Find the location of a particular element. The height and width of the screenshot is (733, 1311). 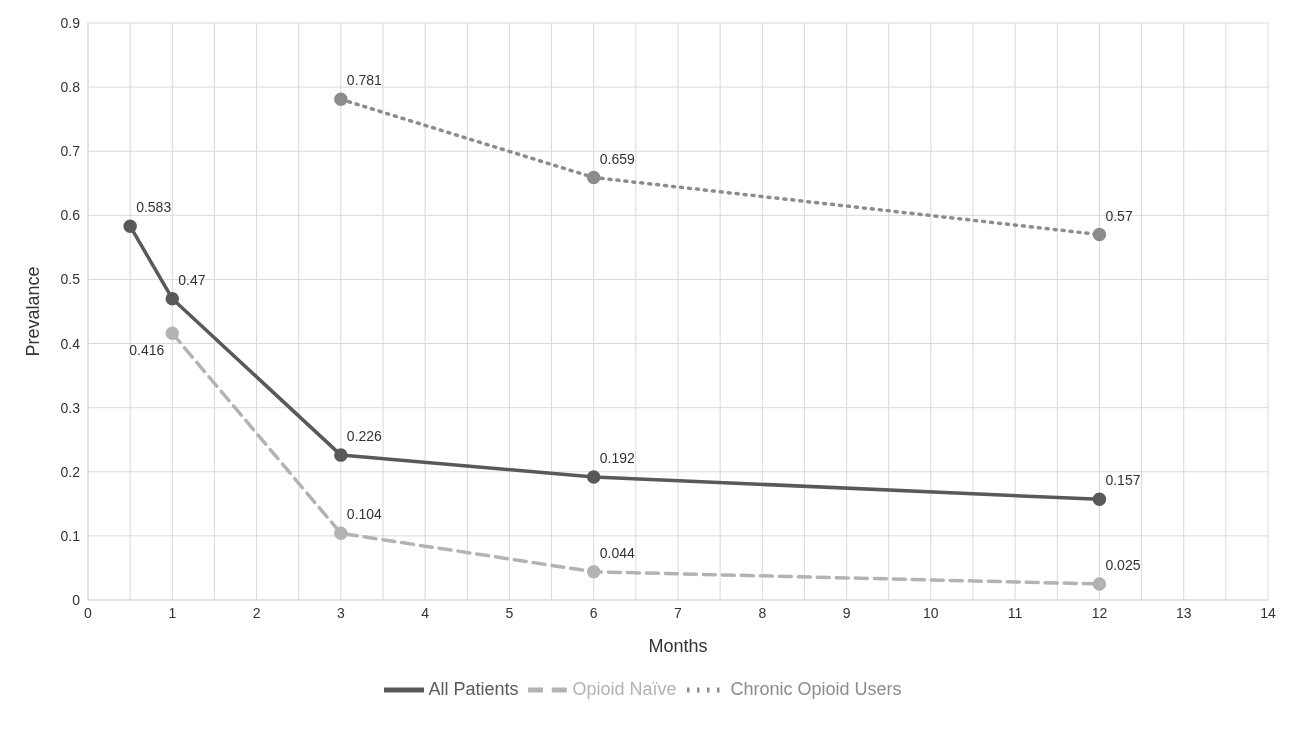

y-tick-label: 0.9 is located at coordinates (70, 22).